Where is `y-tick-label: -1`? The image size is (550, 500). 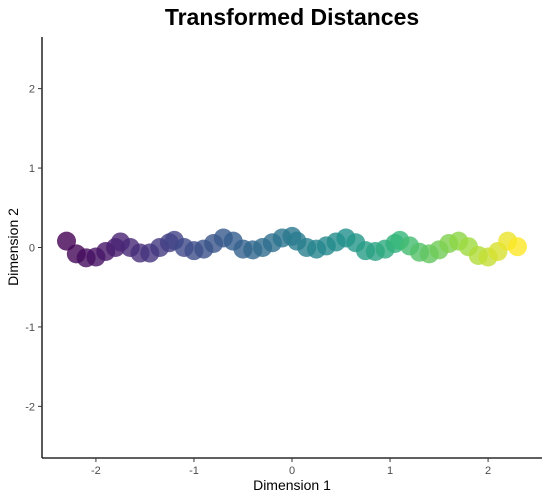
y-tick-label: -1 is located at coordinates (30, 328).